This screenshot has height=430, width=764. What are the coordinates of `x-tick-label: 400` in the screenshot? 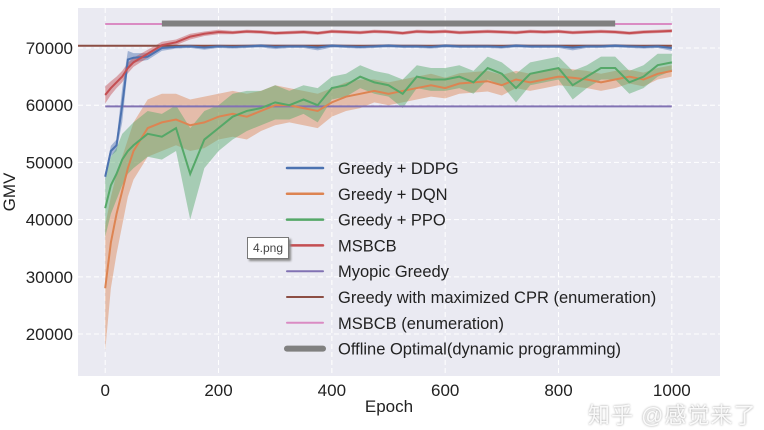 It's located at (332, 390).